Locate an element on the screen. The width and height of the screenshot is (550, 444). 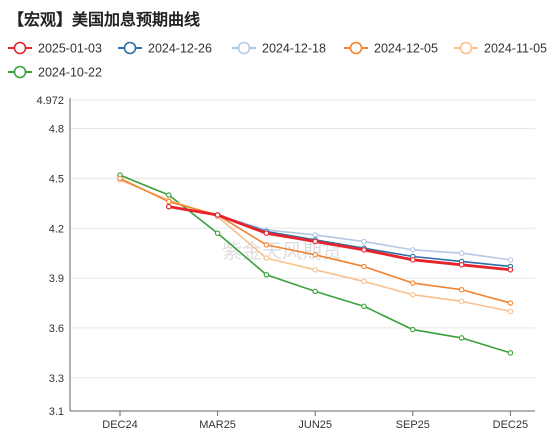
x-tick-label: JUN25 is located at coordinates (315, 425).